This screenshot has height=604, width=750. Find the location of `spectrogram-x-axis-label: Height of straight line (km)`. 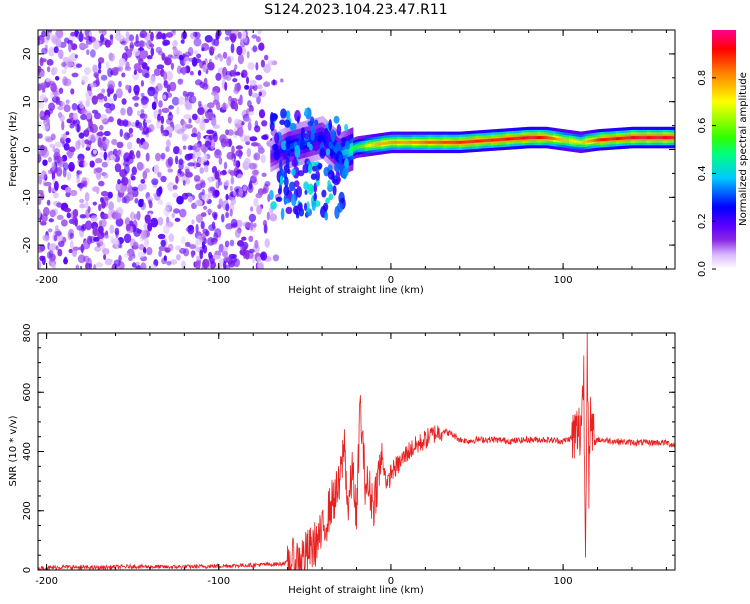

spectrogram-x-axis-label: Height of straight line (km) is located at coordinates (356, 290).